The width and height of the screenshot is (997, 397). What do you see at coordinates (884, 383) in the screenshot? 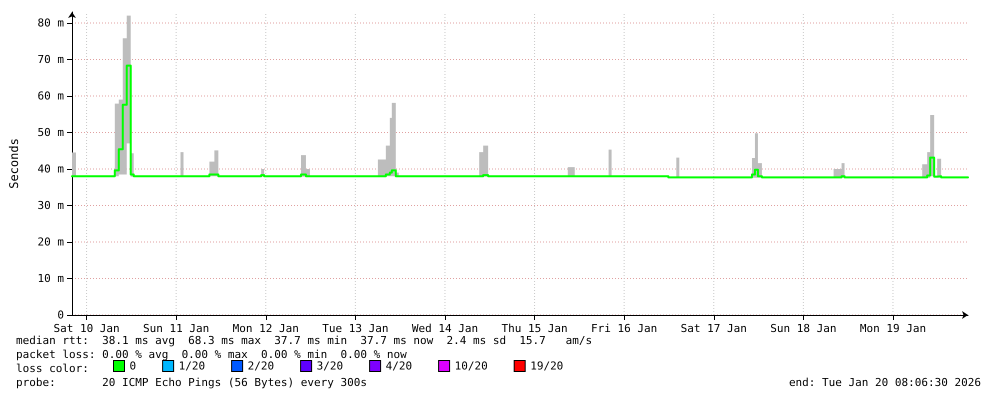
I see `text: end: Tue Jan 20 08:06:30 2026` at bounding box center [884, 383].